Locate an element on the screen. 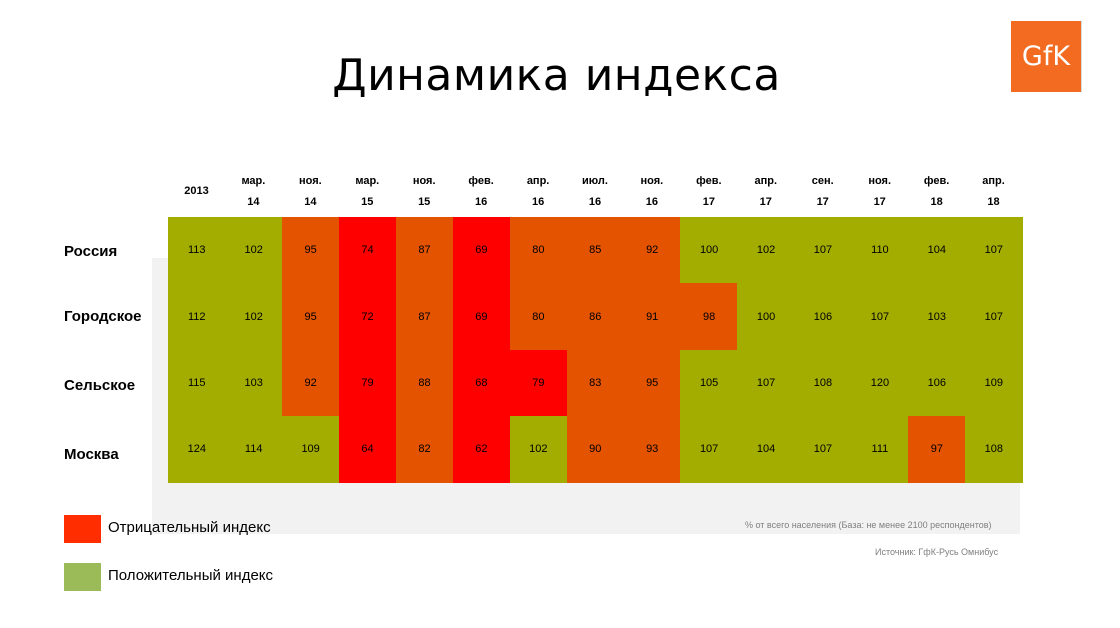 The height and width of the screenshot is (628, 1120). heatmap-cell: 114 is located at coordinates (253, 449).